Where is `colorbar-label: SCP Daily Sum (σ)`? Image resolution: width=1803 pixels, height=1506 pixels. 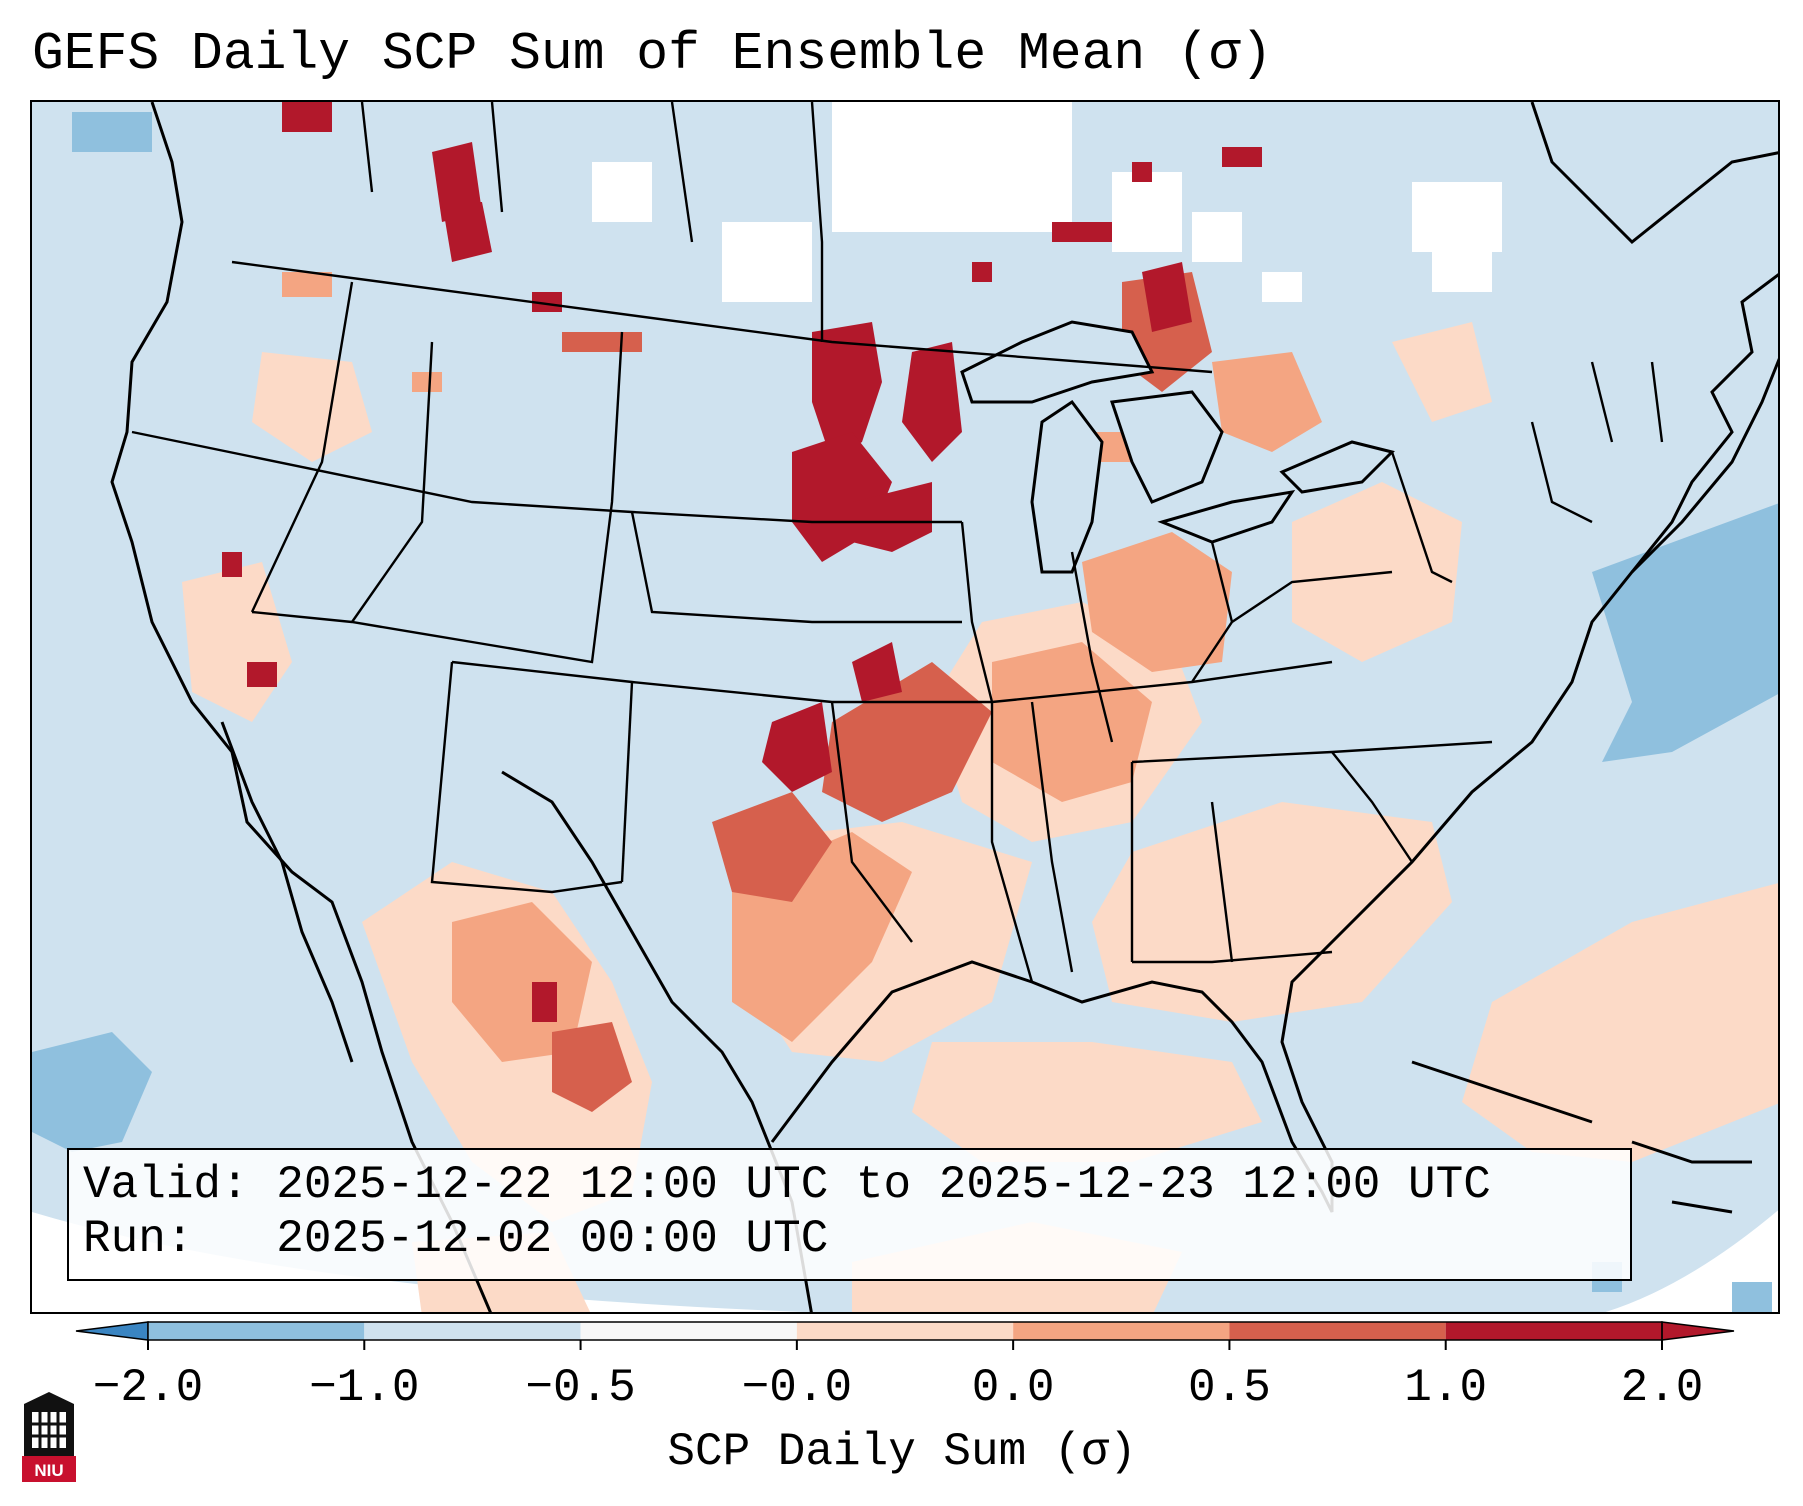
colorbar-label: SCP Daily Sum (σ) is located at coordinates (902, 1452).